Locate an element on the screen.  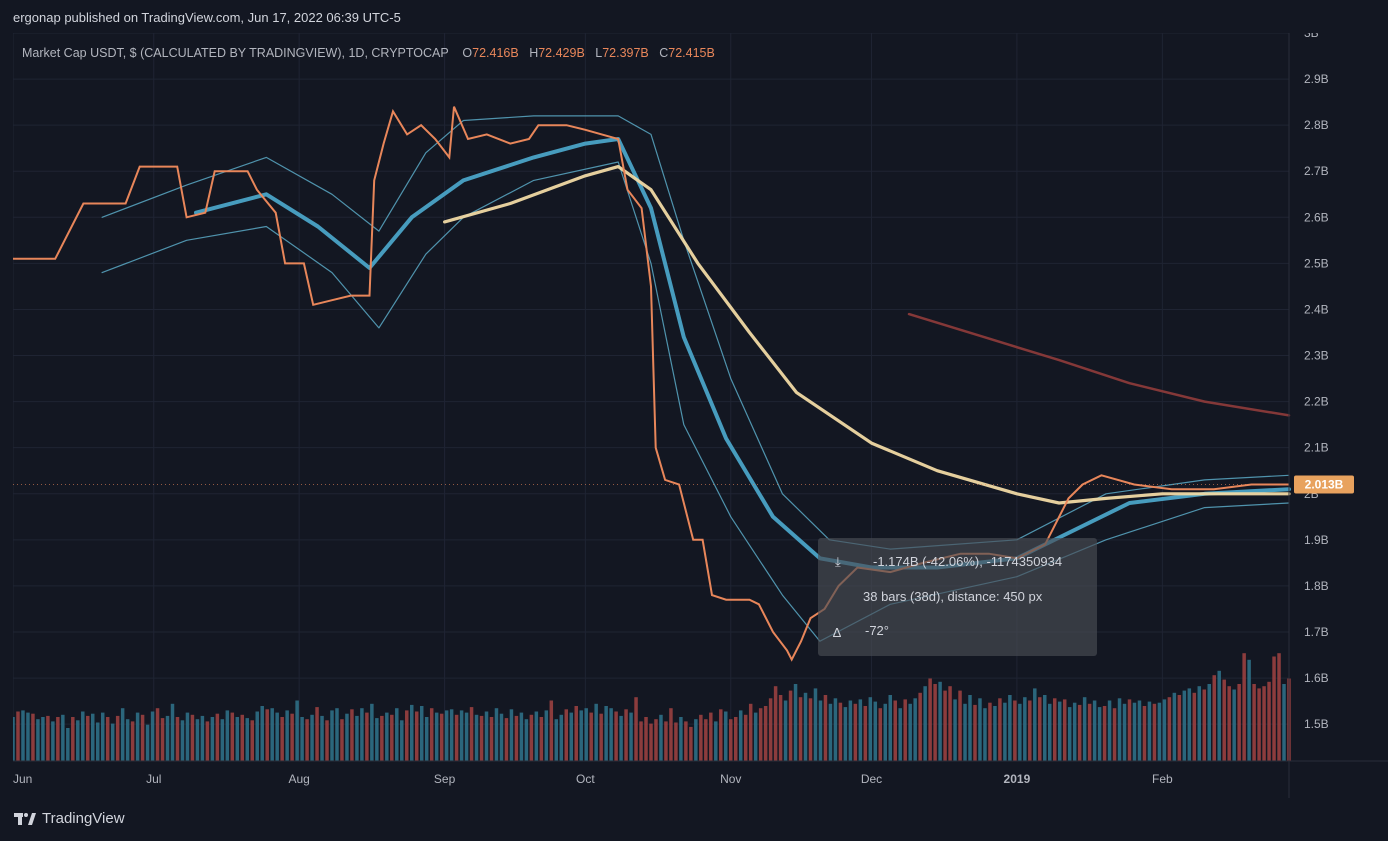
y-tick-label: 3B is located at coordinates (1311, 36).